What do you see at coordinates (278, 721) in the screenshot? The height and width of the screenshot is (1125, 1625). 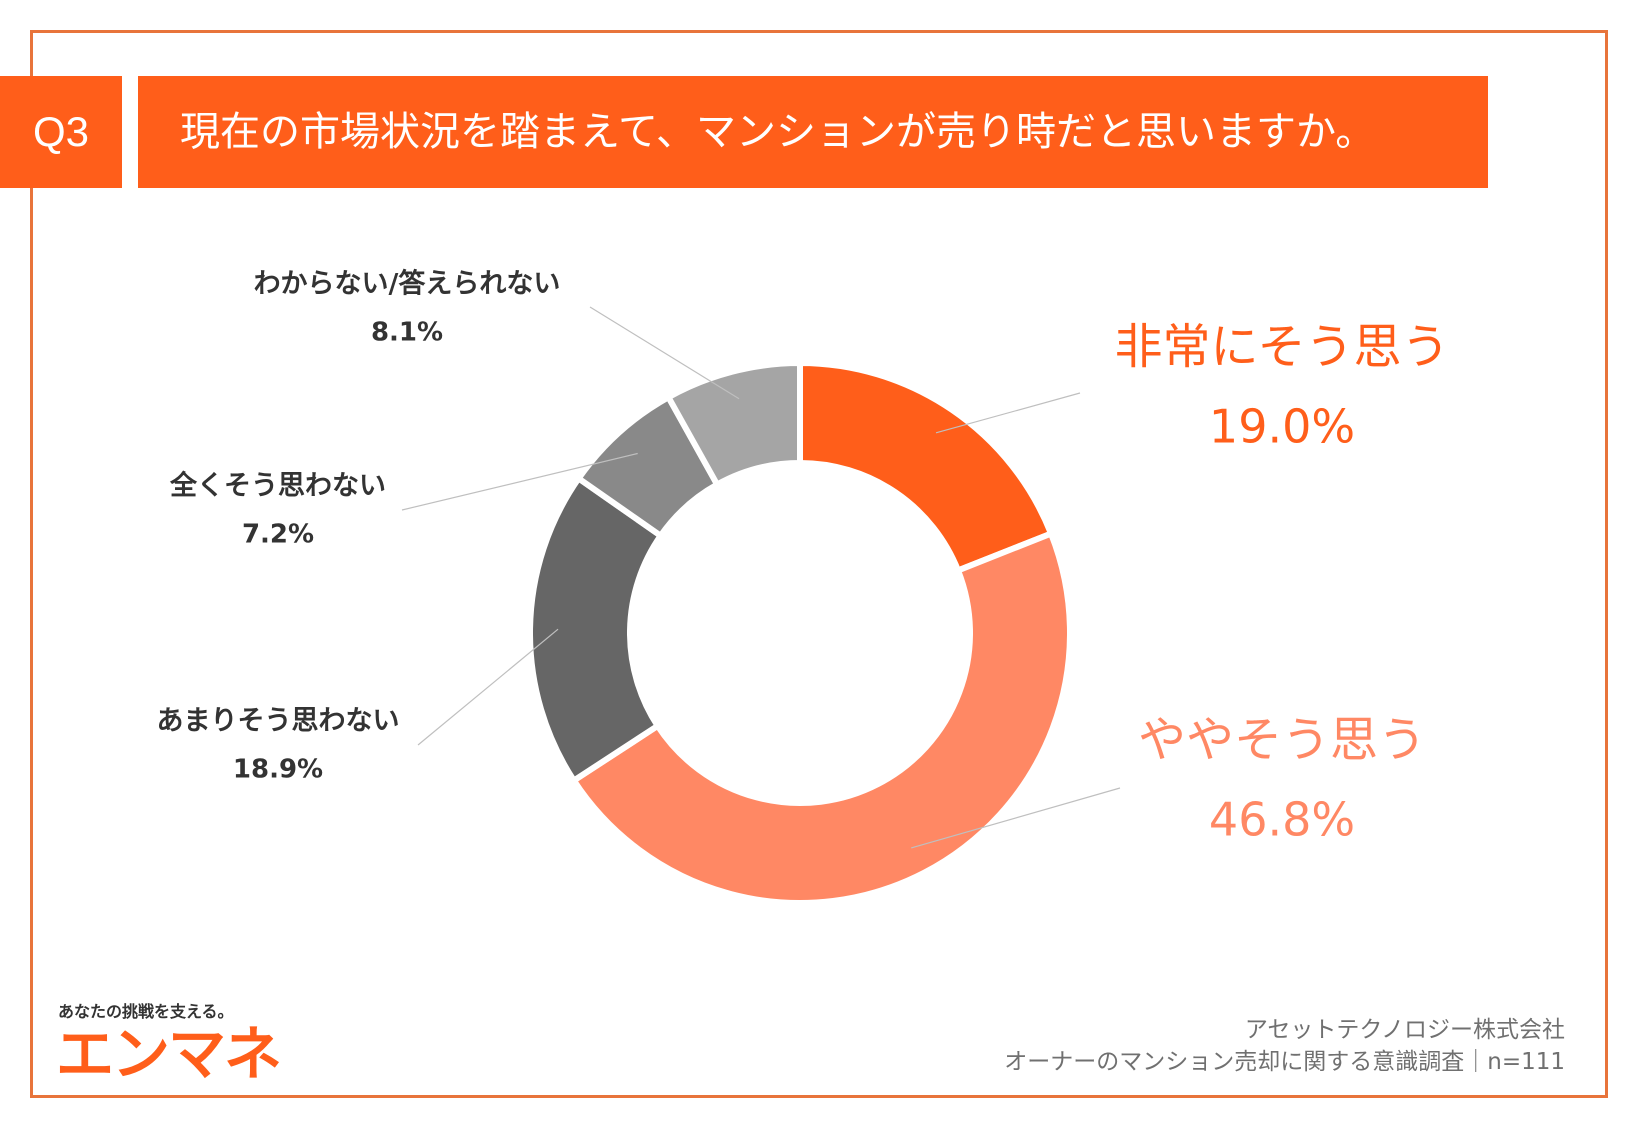 I see `slice-label-not-really-agree: あまりそう思わない` at bounding box center [278, 721].